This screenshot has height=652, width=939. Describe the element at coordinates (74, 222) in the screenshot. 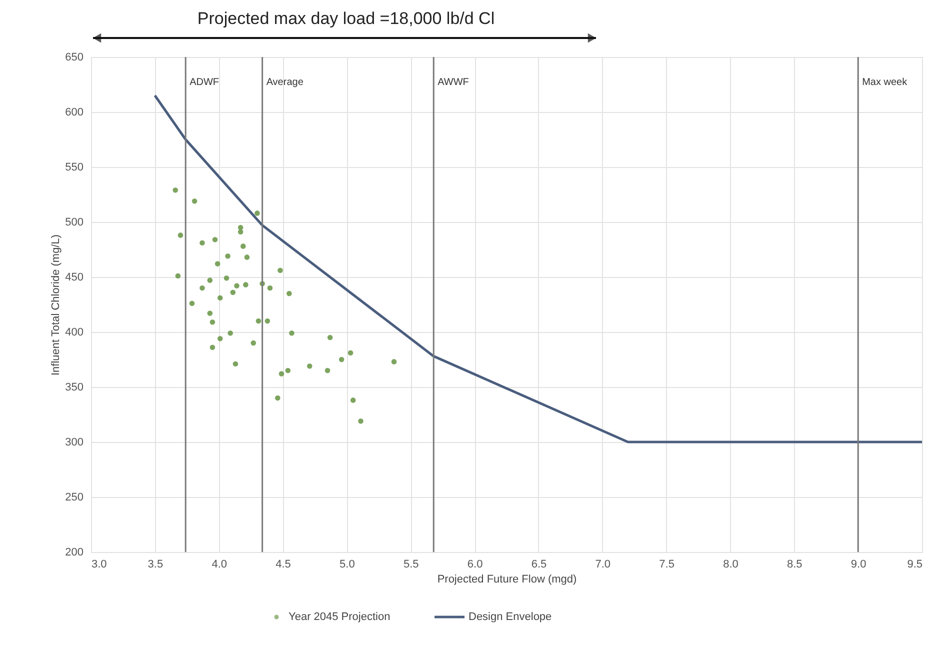

I see `y-tick-label: 500` at that location.